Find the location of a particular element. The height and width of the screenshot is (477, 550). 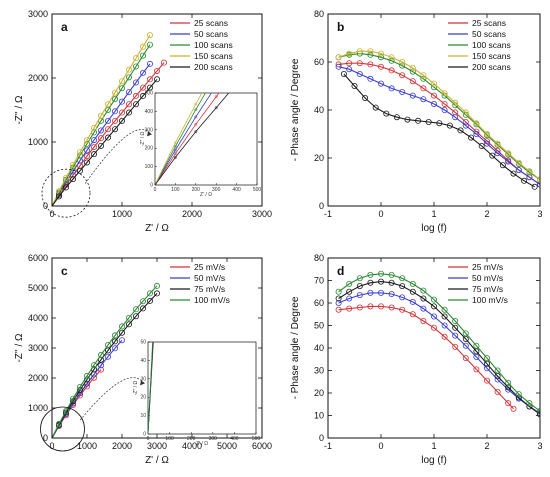

x-tick-label: 3000 is located at coordinates (262, 214).